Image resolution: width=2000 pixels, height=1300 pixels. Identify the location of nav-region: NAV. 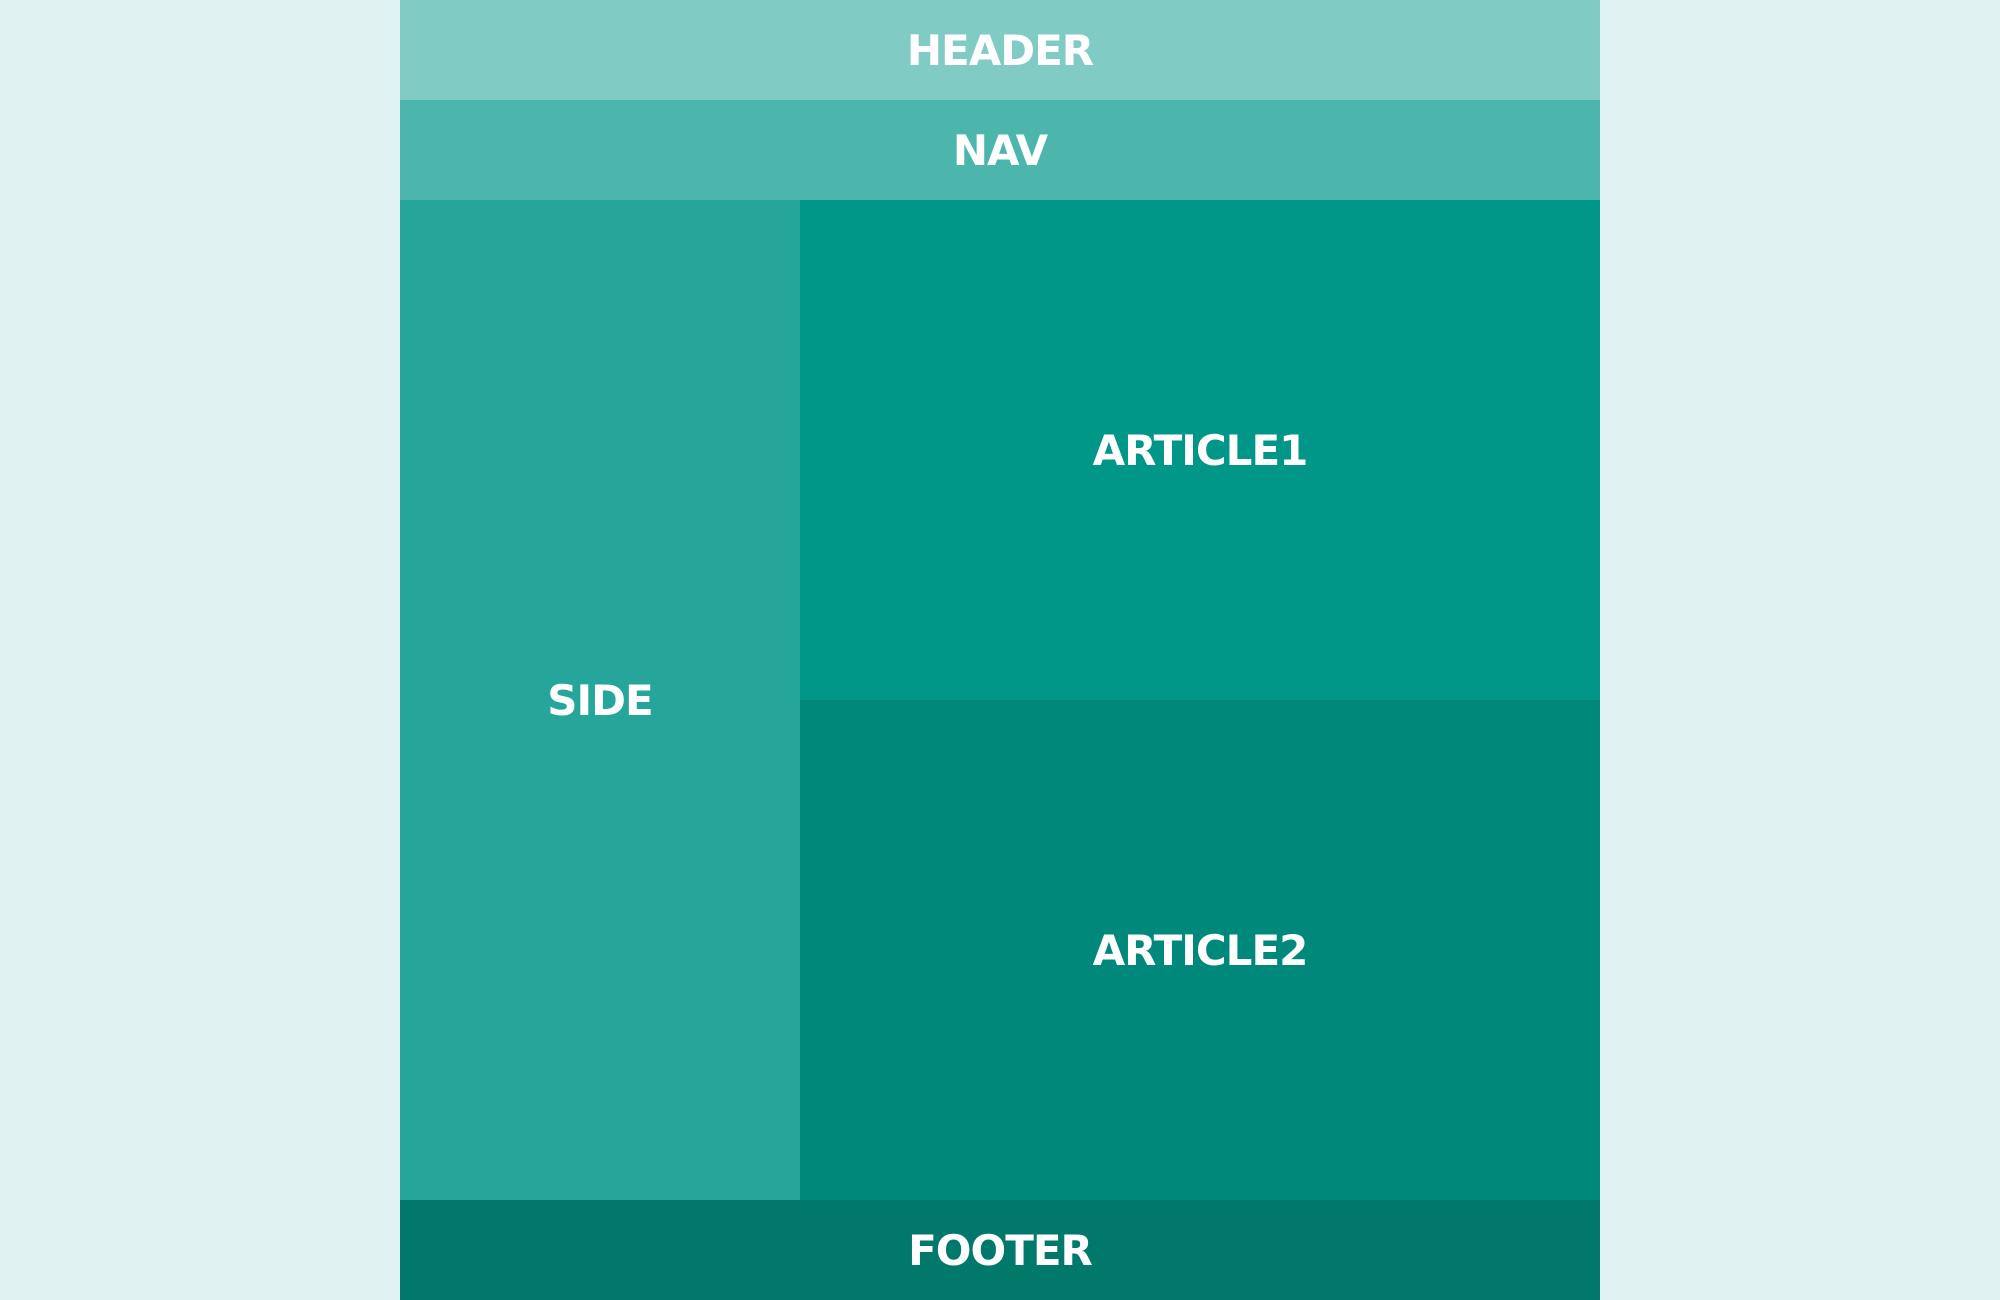
(1000, 150).